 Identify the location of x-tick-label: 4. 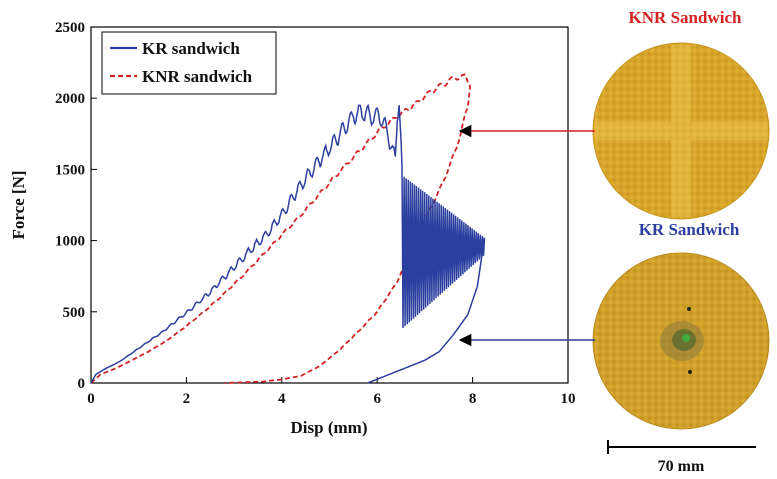
(282, 399).